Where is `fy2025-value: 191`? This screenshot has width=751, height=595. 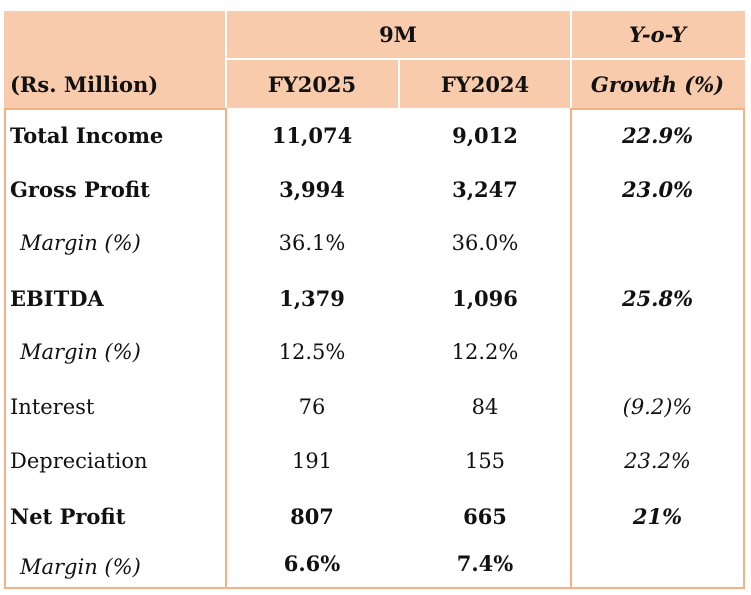
fy2025-value: 191 is located at coordinates (312, 461).